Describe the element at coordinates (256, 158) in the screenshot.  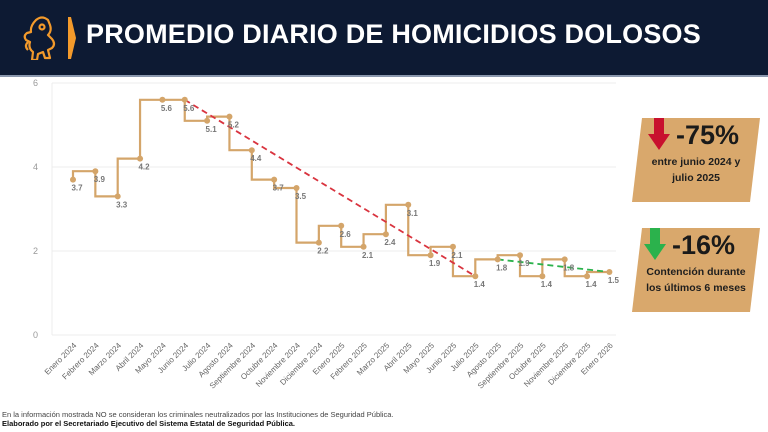
I see `data-label: 4.4` at that location.